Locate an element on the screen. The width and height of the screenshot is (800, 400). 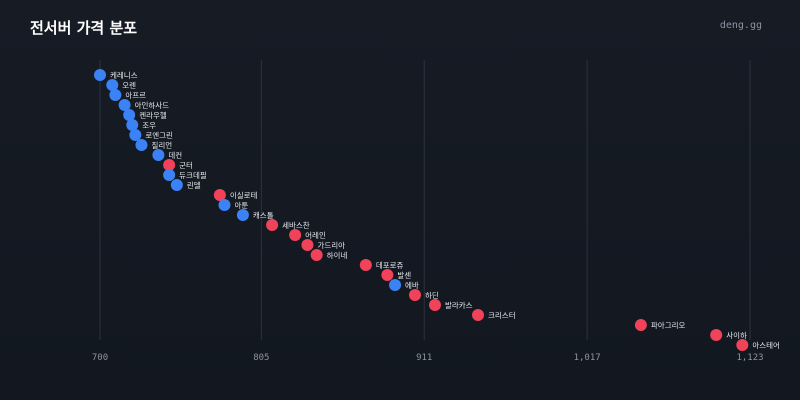
point-label: 발라카스 is located at coordinates (459, 305).